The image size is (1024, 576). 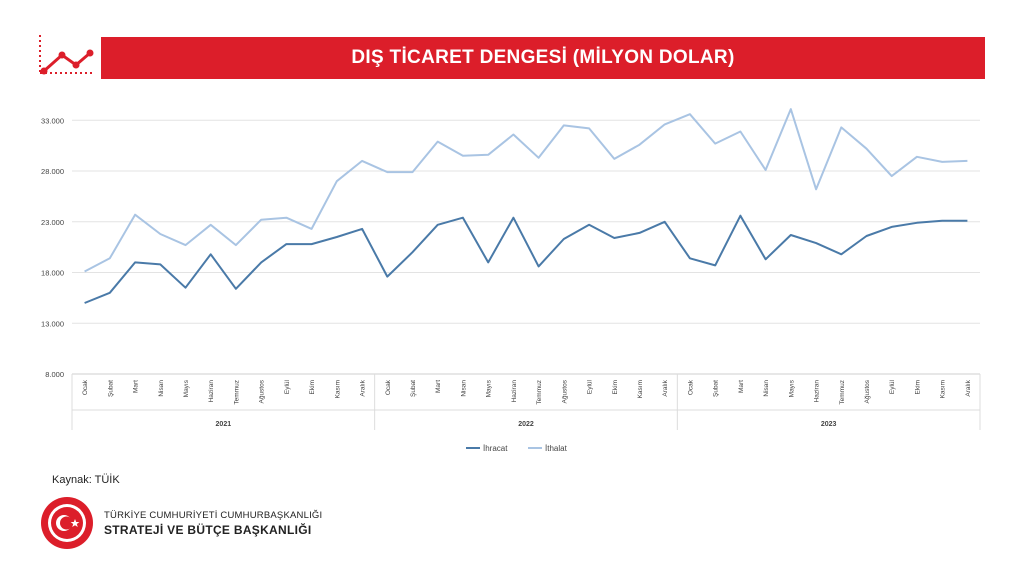 What do you see at coordinates (495, 448) in the screenshot?
I see `legend-label: İhracat` at bounding box center [495, 448].